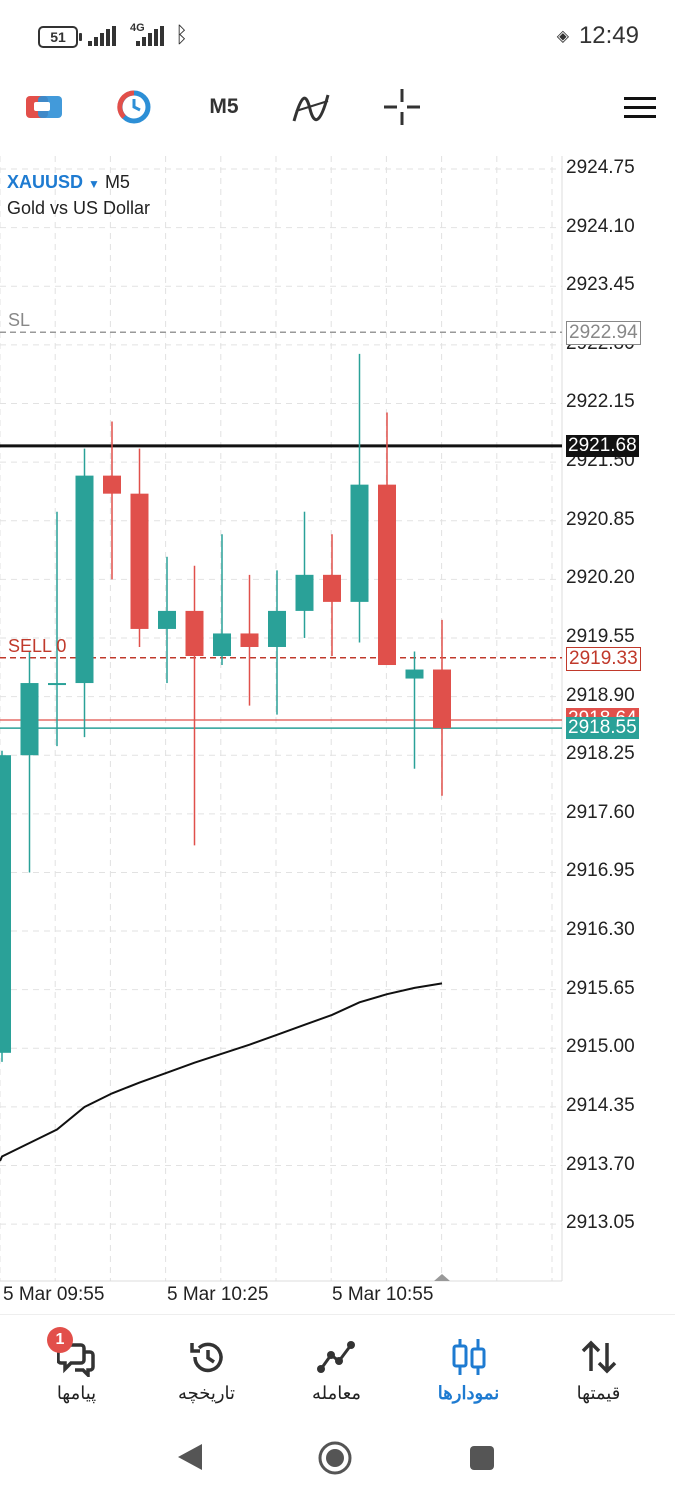  What do you see at coordinates (402, 107) in the screenshot?
I see `crosshair-icon` at bounding box center [402, 107].